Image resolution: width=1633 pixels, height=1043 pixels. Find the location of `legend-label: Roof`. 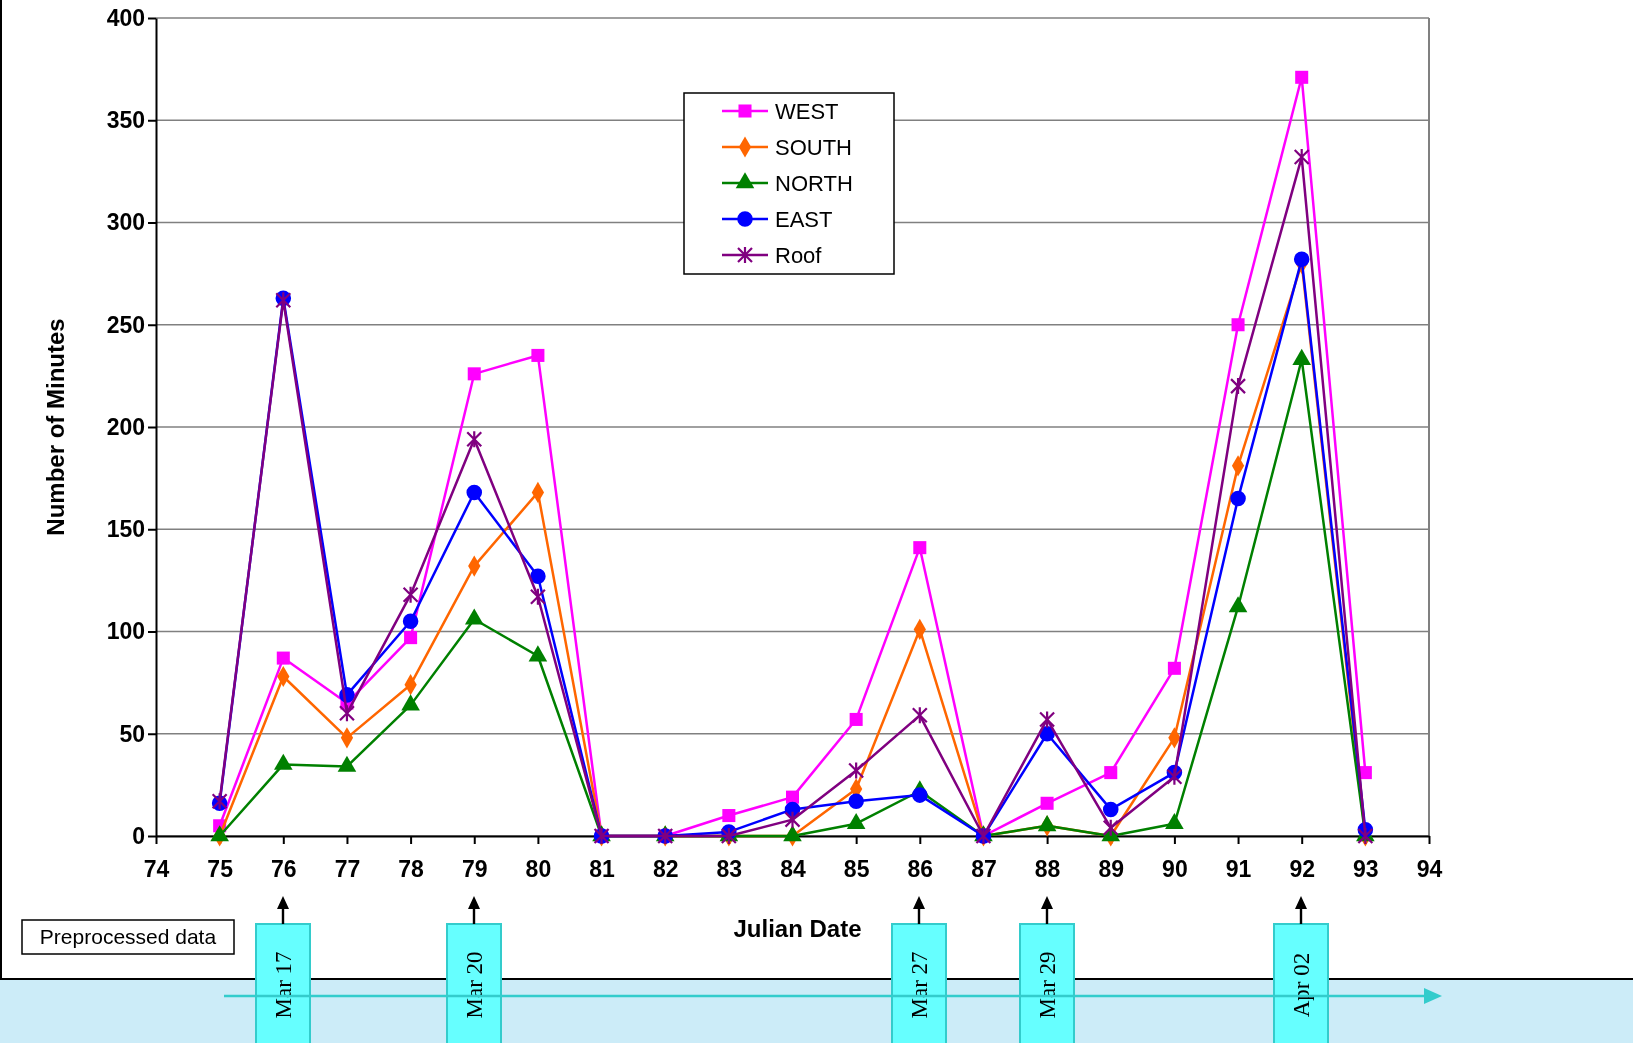

legend-label: Roof is located at coordinates (799, 255).